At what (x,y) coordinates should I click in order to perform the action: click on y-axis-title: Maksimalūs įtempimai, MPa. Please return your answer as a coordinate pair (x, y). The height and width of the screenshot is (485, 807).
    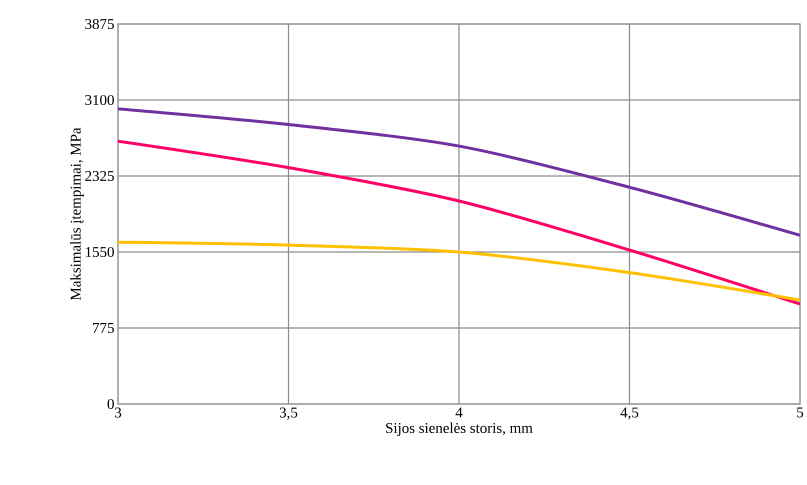
    Looking at the image, I should click on (77, 214).